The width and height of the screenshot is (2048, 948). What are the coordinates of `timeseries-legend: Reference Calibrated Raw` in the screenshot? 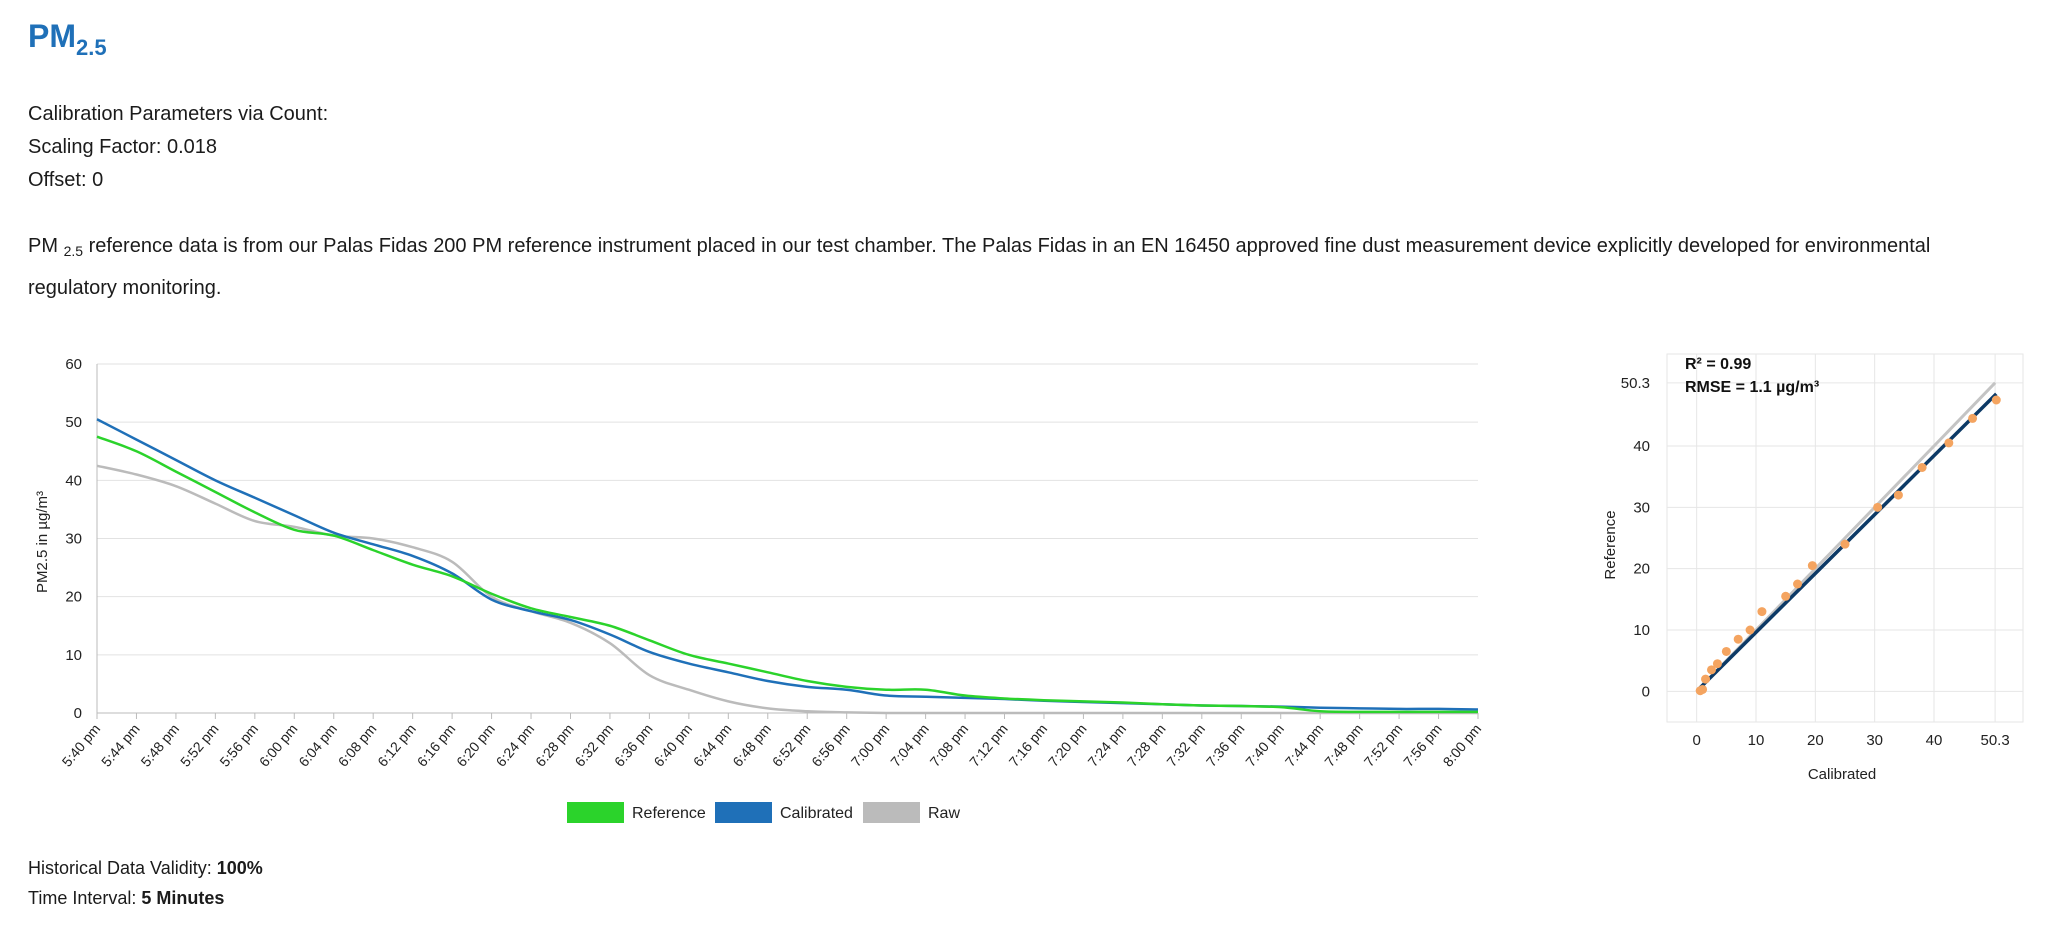 It's located at (763, 812).